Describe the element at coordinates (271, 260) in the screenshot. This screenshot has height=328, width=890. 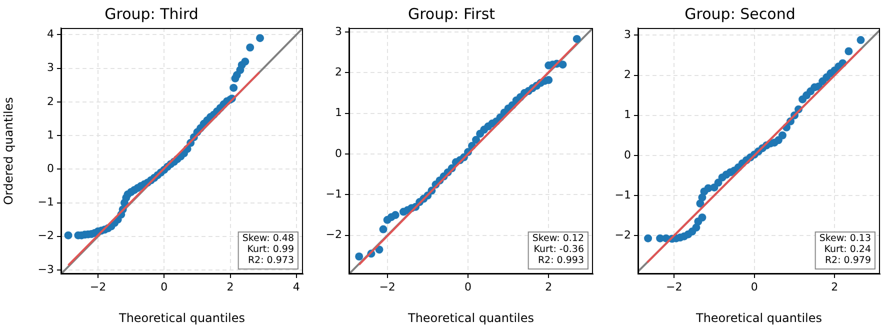
I see `annotation: R2: 0.973` at that location.